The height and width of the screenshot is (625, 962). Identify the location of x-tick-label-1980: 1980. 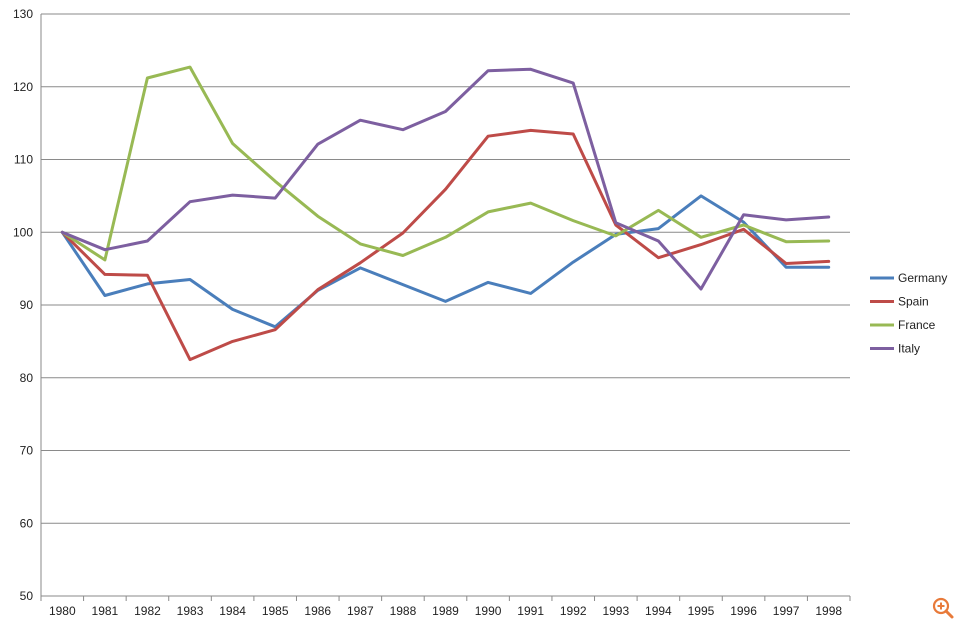
(62, 611).